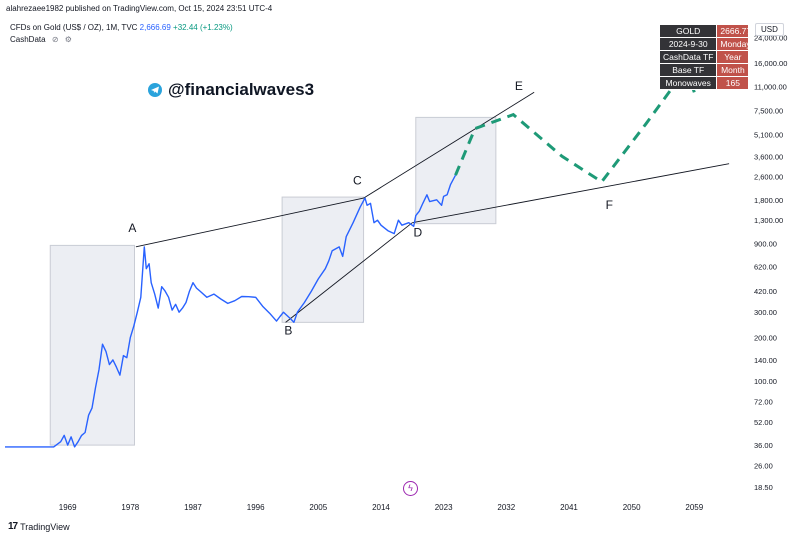 The width and height of the screenshot is (800, 540). What do you see at coordinates (763, 466) in the screenshot?
I see `y-tick-label: 26.00` at bounding box center [763, 466].